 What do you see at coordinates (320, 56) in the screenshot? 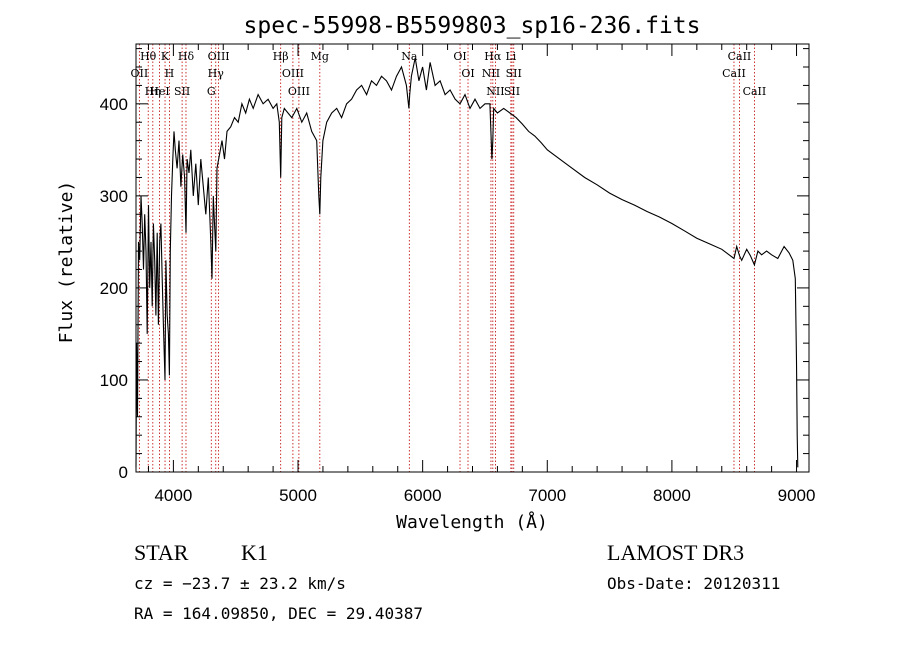
I see `marker-label: Mg` at bounding box center [320, 56].